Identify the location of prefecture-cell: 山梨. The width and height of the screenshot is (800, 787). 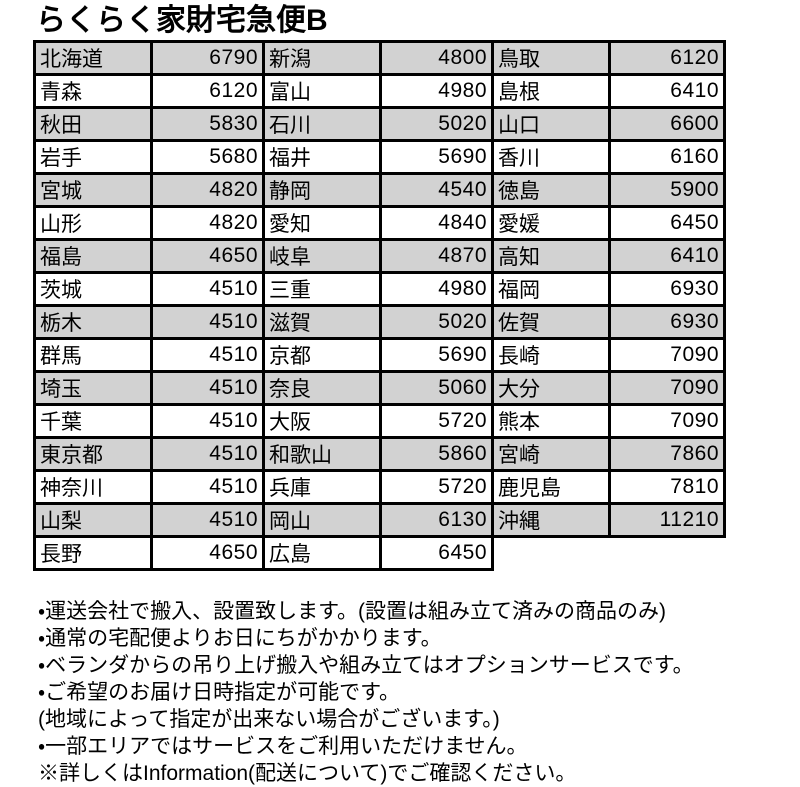
(93, 520).